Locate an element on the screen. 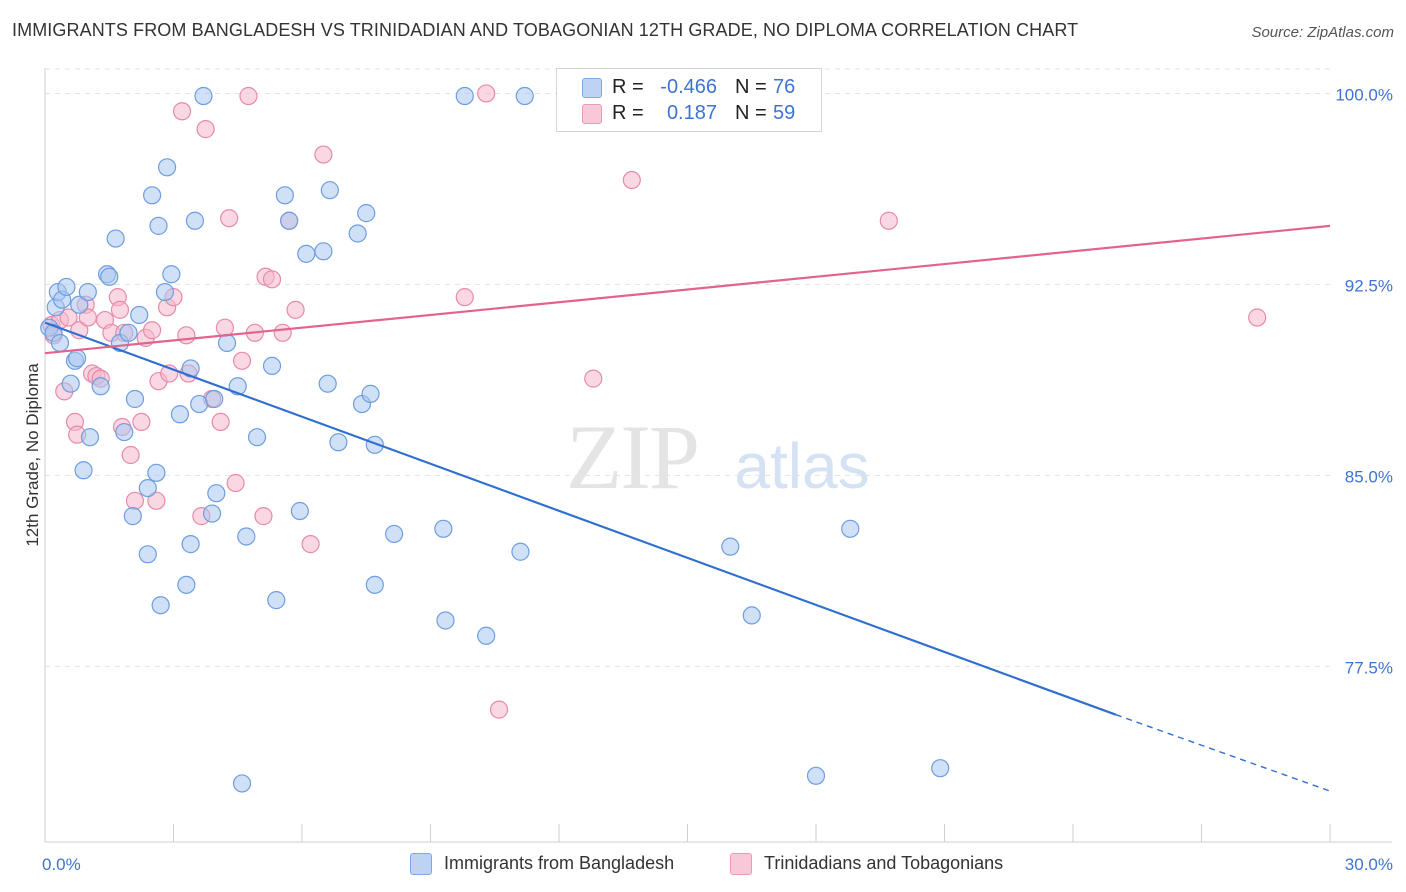 The image size is (1406, 892). stats-legend: R = -0.466 N = 76 R = 0.187 N = 59 is located at coordinates (689, 100).